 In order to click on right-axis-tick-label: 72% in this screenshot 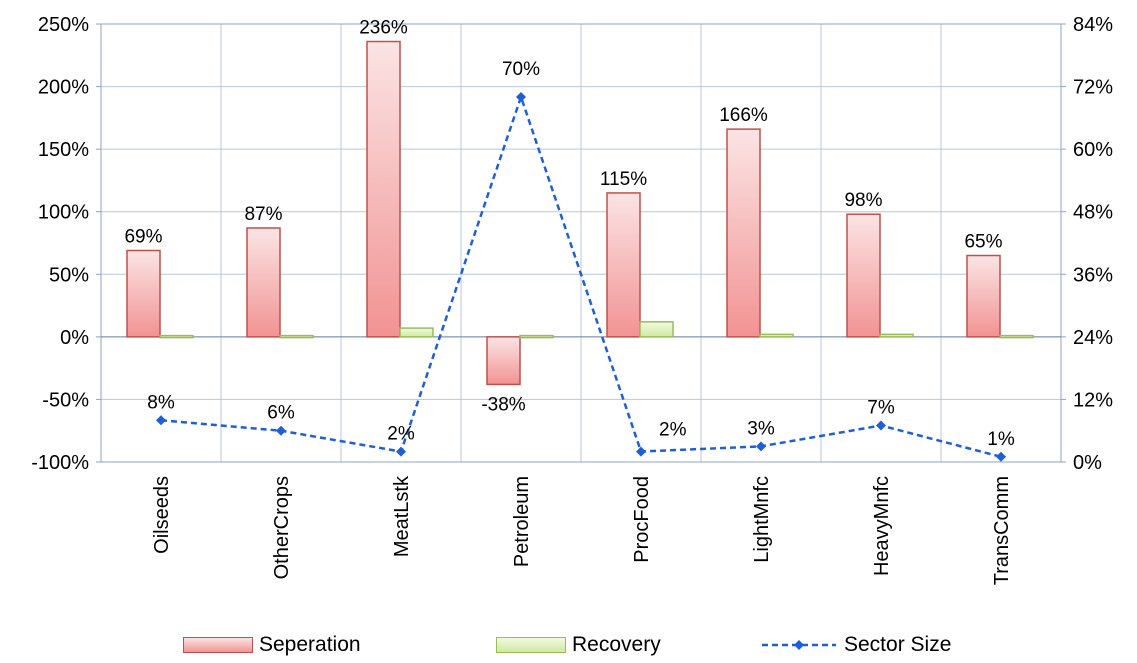, I will do `click(1093, 88)`.